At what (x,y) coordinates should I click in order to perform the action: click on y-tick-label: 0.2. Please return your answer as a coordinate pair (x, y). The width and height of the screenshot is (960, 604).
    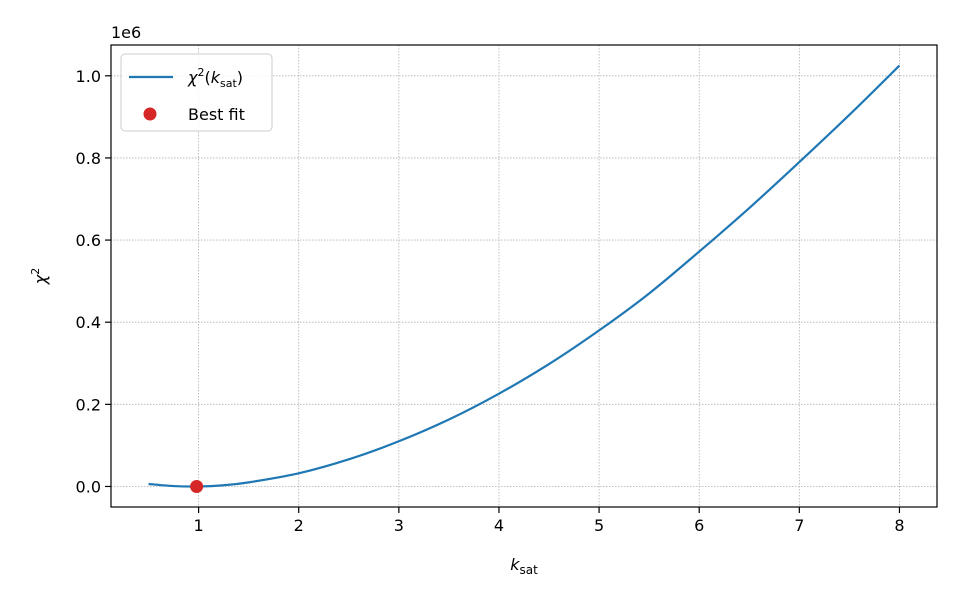
    Looking at the image, I should click on (88, 404).